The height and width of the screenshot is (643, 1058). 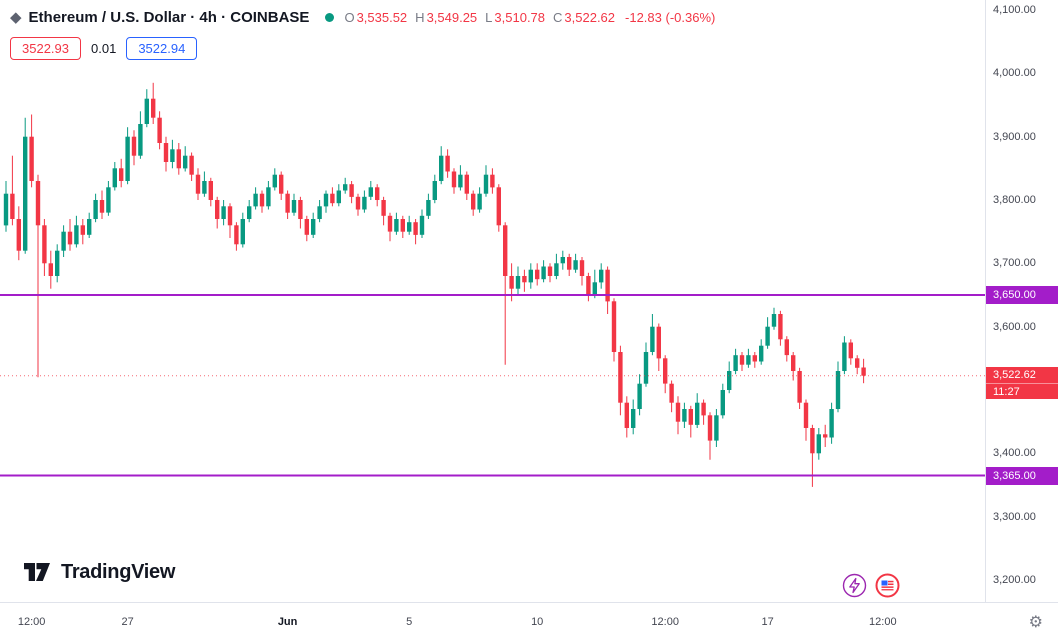 What do you see at coordinates (1014, 136) in the screenshot?
I see `price-tick-label: 3,900.00` at bounding box center [1014, 136].